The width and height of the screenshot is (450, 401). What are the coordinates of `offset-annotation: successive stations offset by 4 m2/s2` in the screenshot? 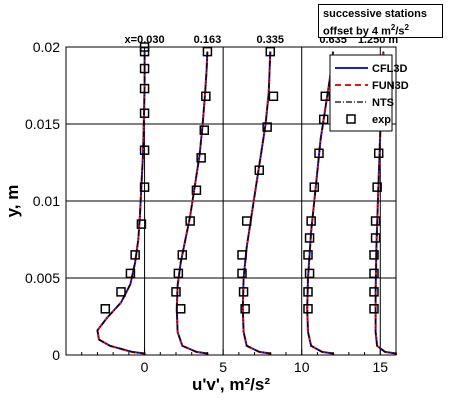 It's located at (380, 21).